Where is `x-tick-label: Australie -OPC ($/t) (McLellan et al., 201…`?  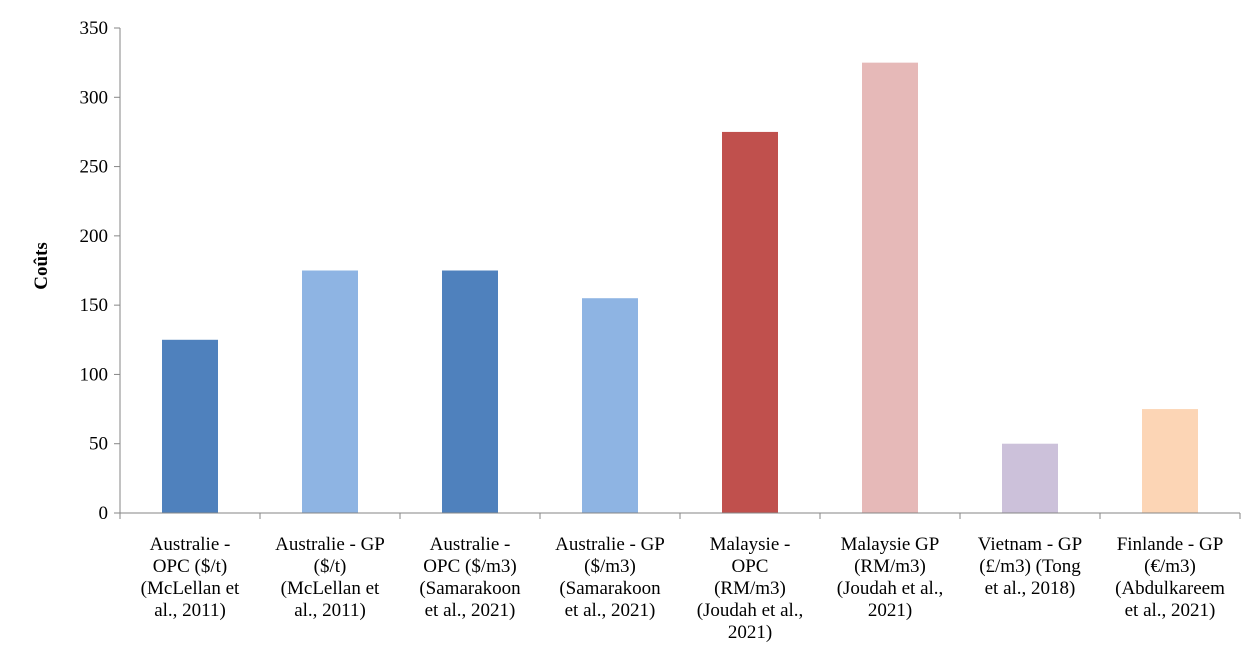 x-tick-label: Australie -OPC ($/t) (McLellan et al., 201… is located at coordinates (190, 577).